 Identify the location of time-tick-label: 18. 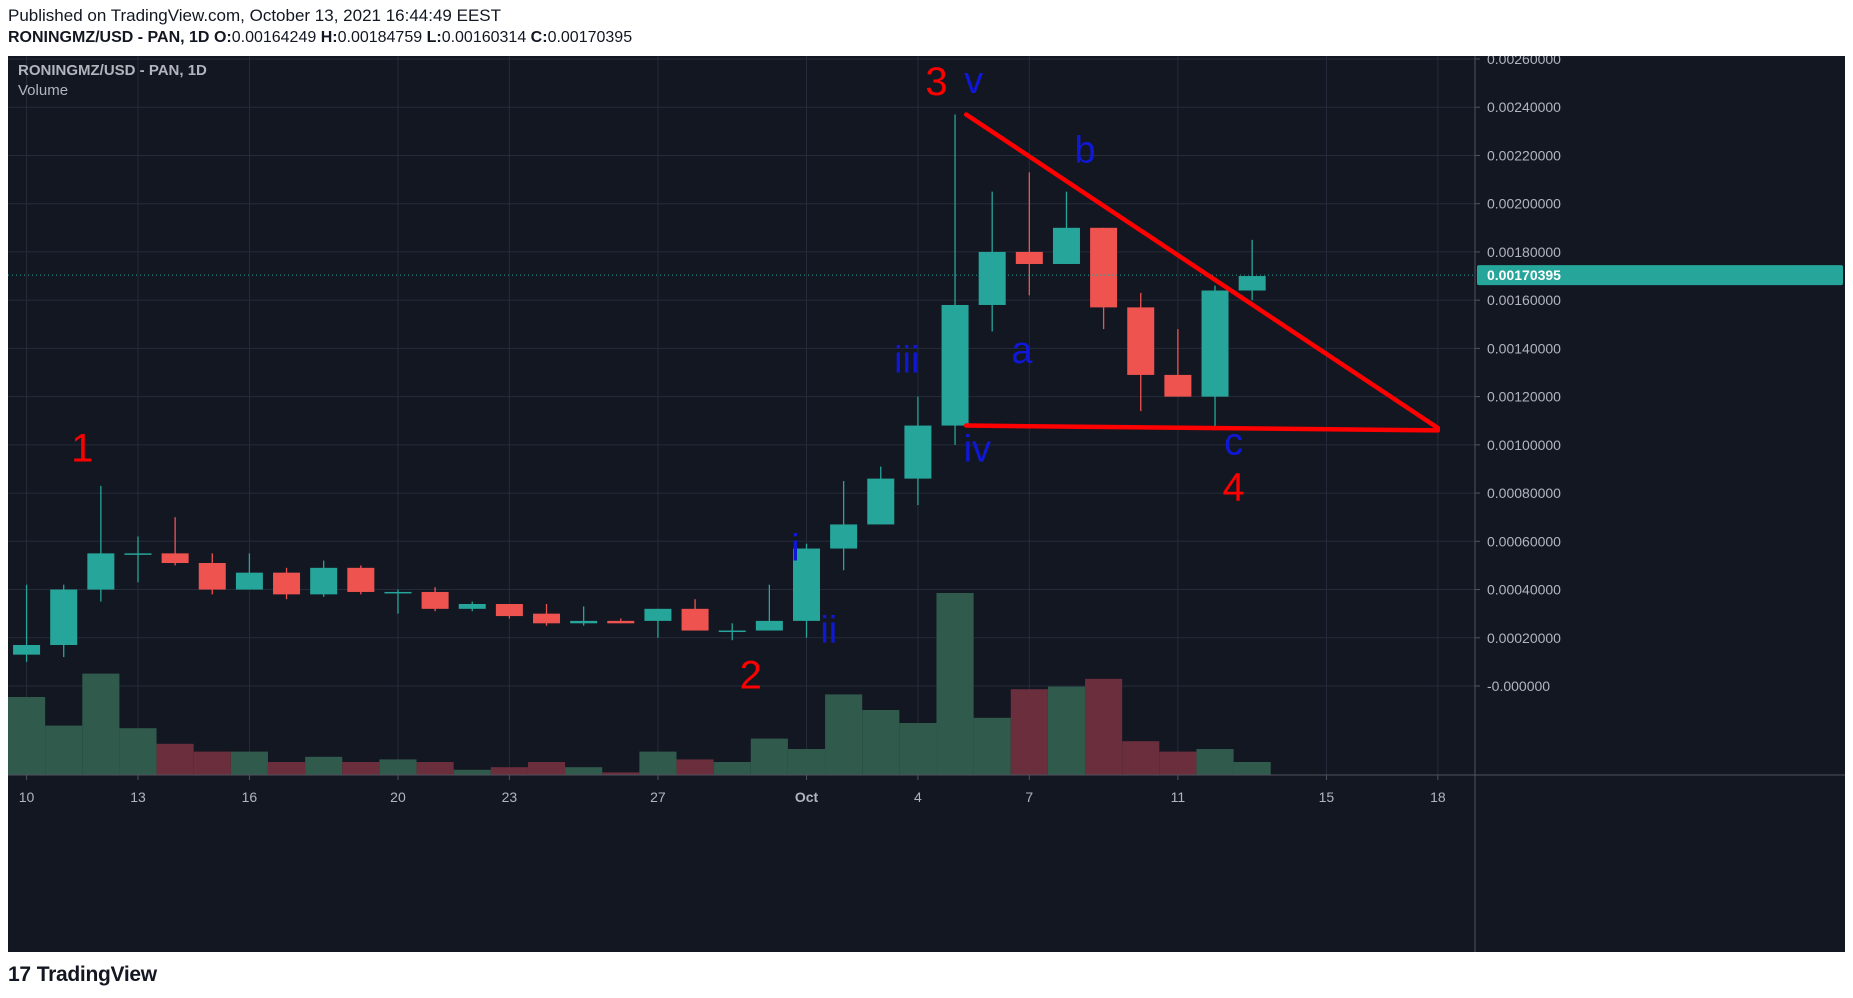
(1438, 797).